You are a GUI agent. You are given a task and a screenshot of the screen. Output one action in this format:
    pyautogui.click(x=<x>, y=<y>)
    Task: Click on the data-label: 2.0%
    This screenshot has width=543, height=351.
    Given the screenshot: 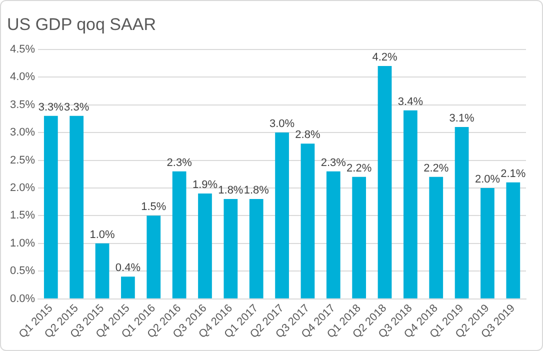 What is the action you would take?
    pyautogui.click(x=487, y=180)
    